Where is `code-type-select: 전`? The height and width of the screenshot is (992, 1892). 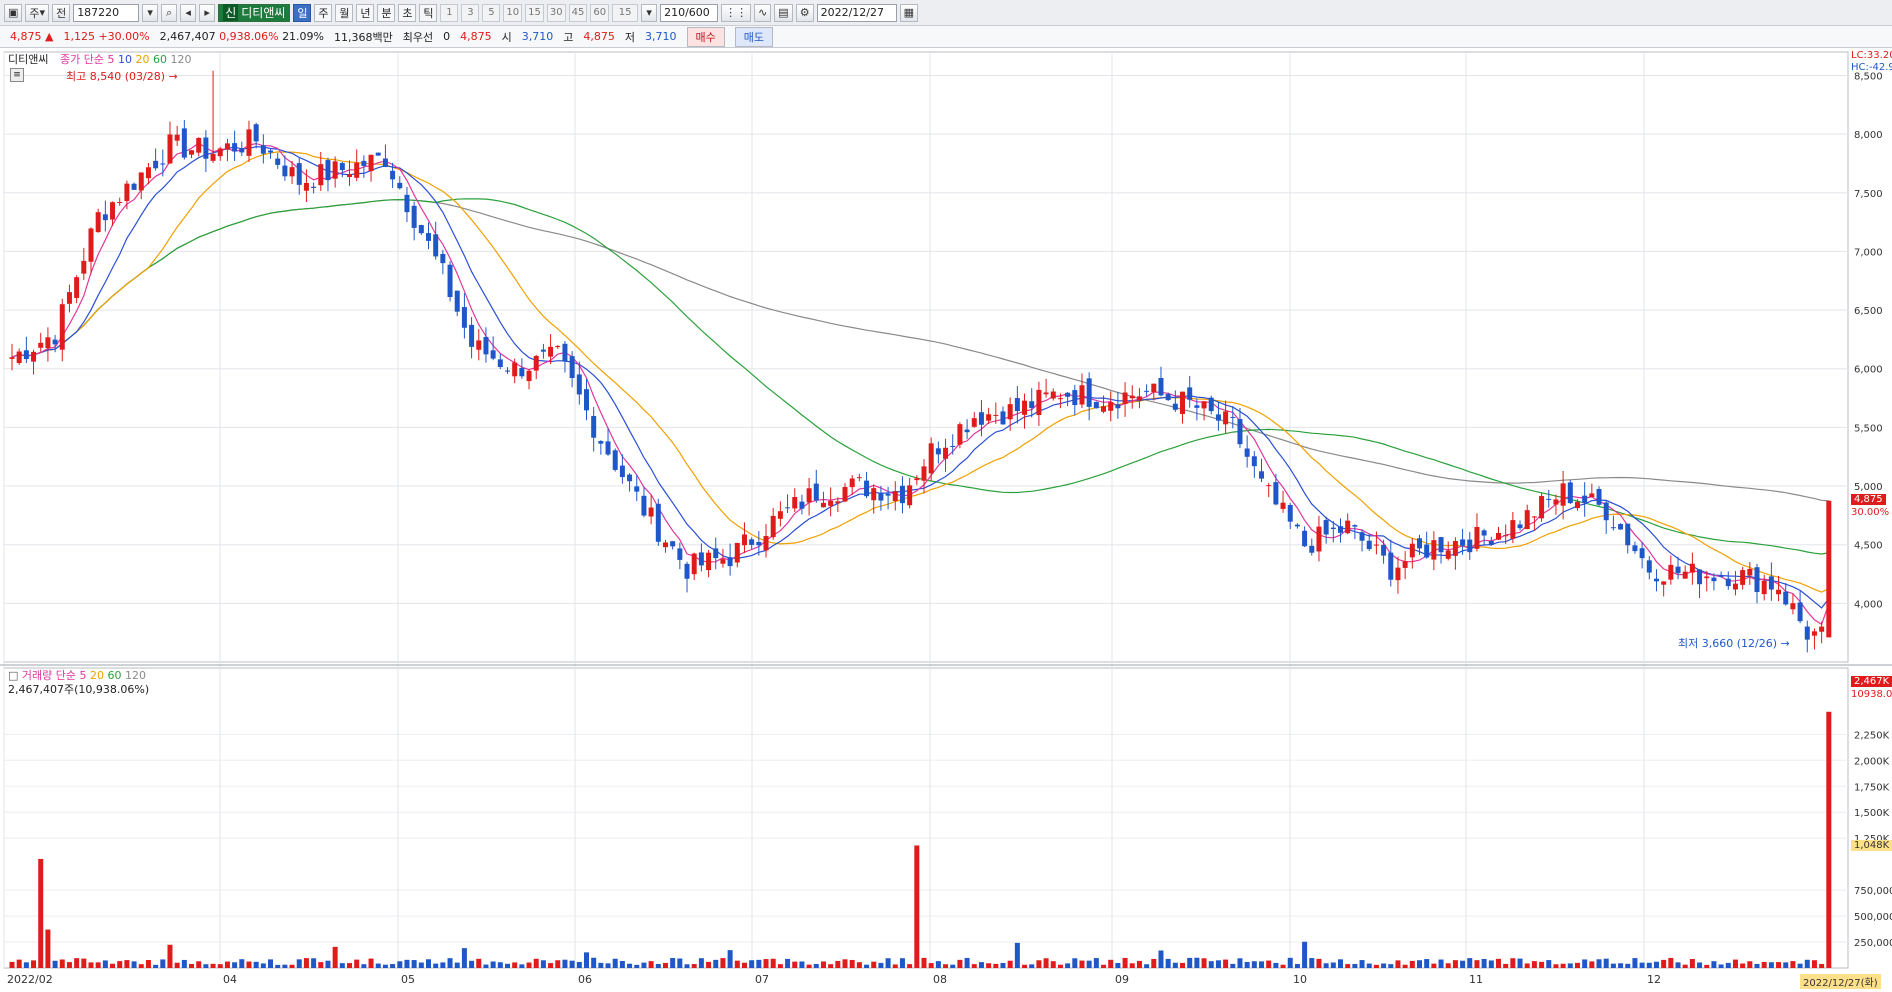 code-type-select: 전 is located at coordinates (61, 12).